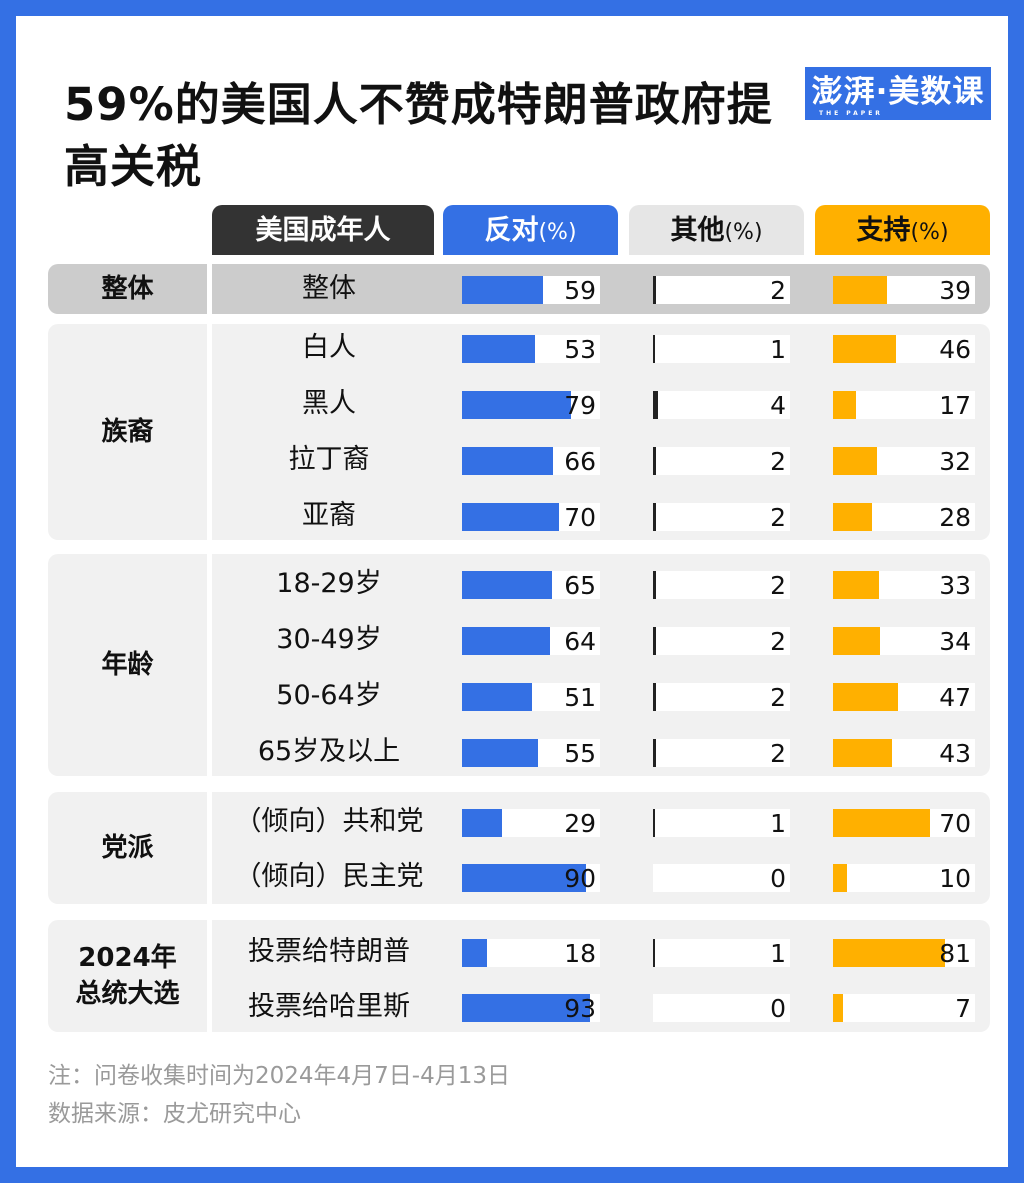  Describe the element at coordinates (127, 289) in the screenshot. I see `group-label: 整体` at that location.